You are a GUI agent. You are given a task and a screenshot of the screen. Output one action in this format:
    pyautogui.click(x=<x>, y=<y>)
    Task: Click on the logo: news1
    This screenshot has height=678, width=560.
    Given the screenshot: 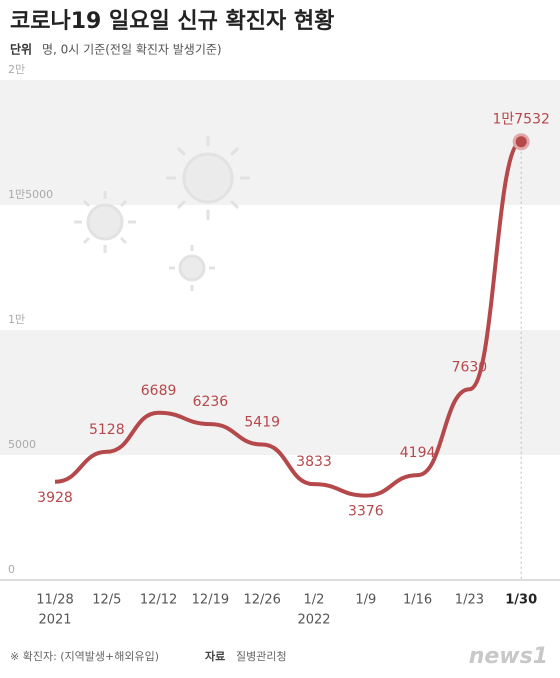 What is the action you would take?
    pyautogui.click(x=508, y=656)
    